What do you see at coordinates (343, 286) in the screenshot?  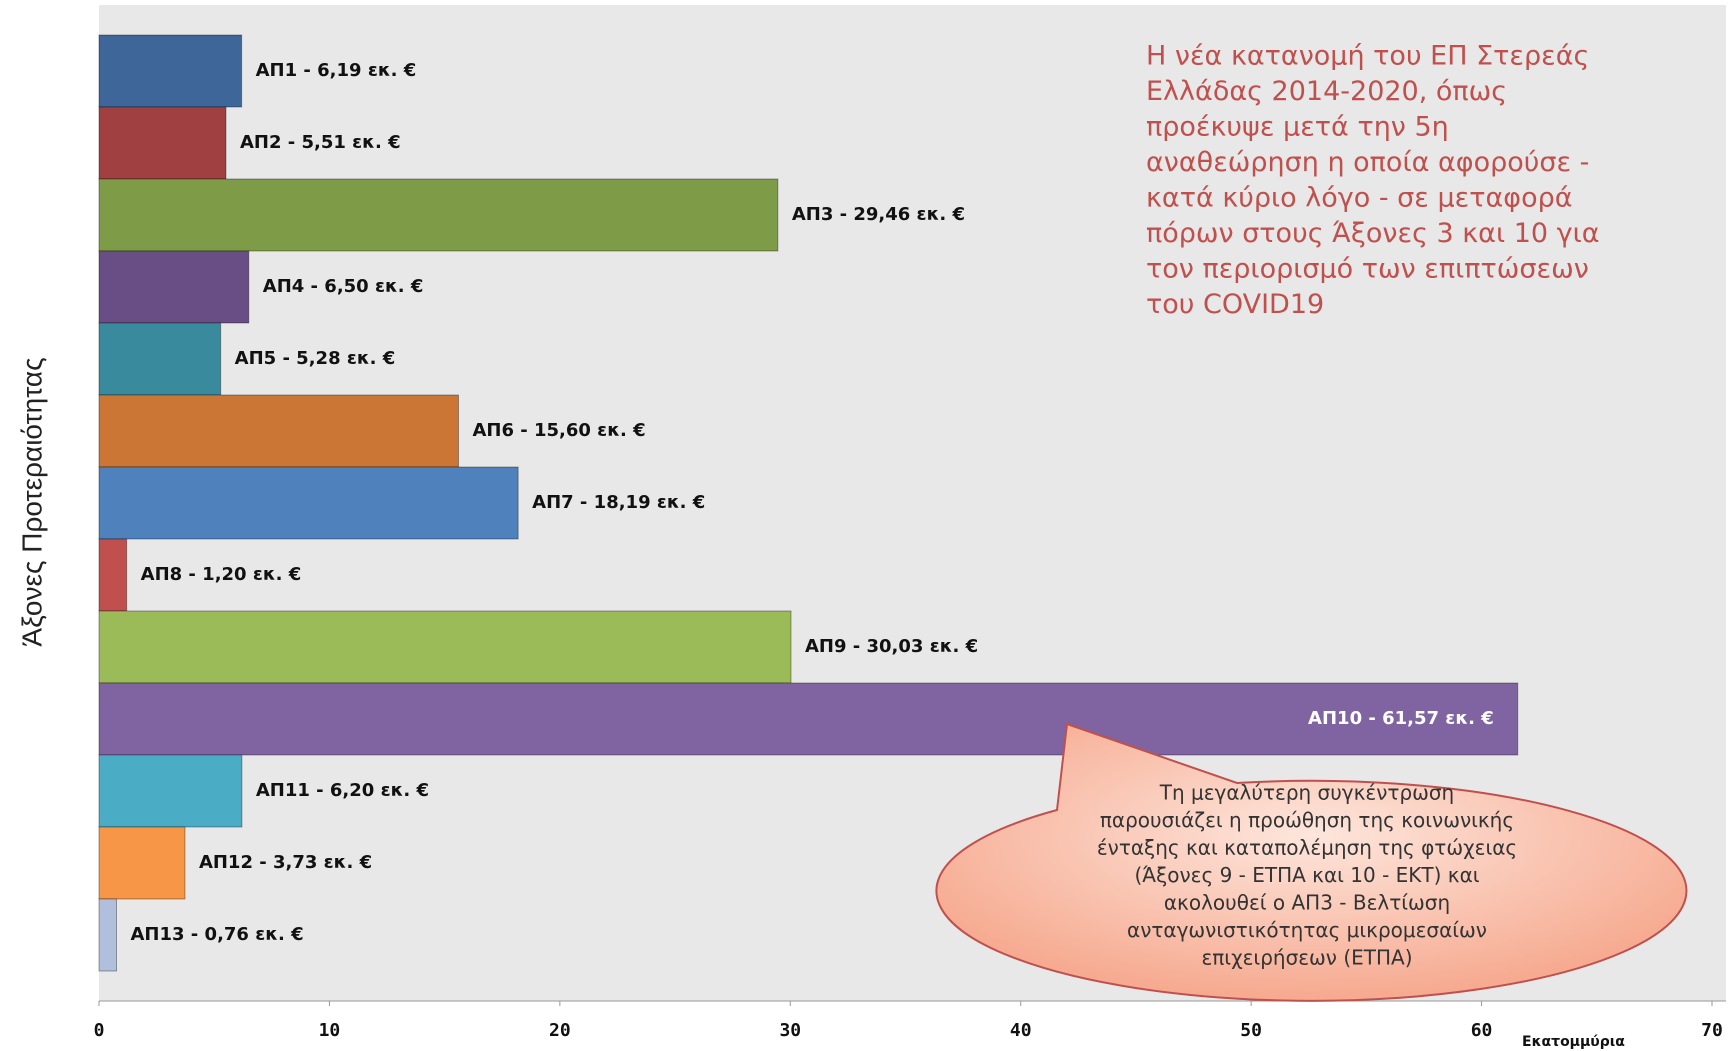 I see `data-label: ΑΠ4 - 6,50 εκ. €` at bounding box center [343, 286].